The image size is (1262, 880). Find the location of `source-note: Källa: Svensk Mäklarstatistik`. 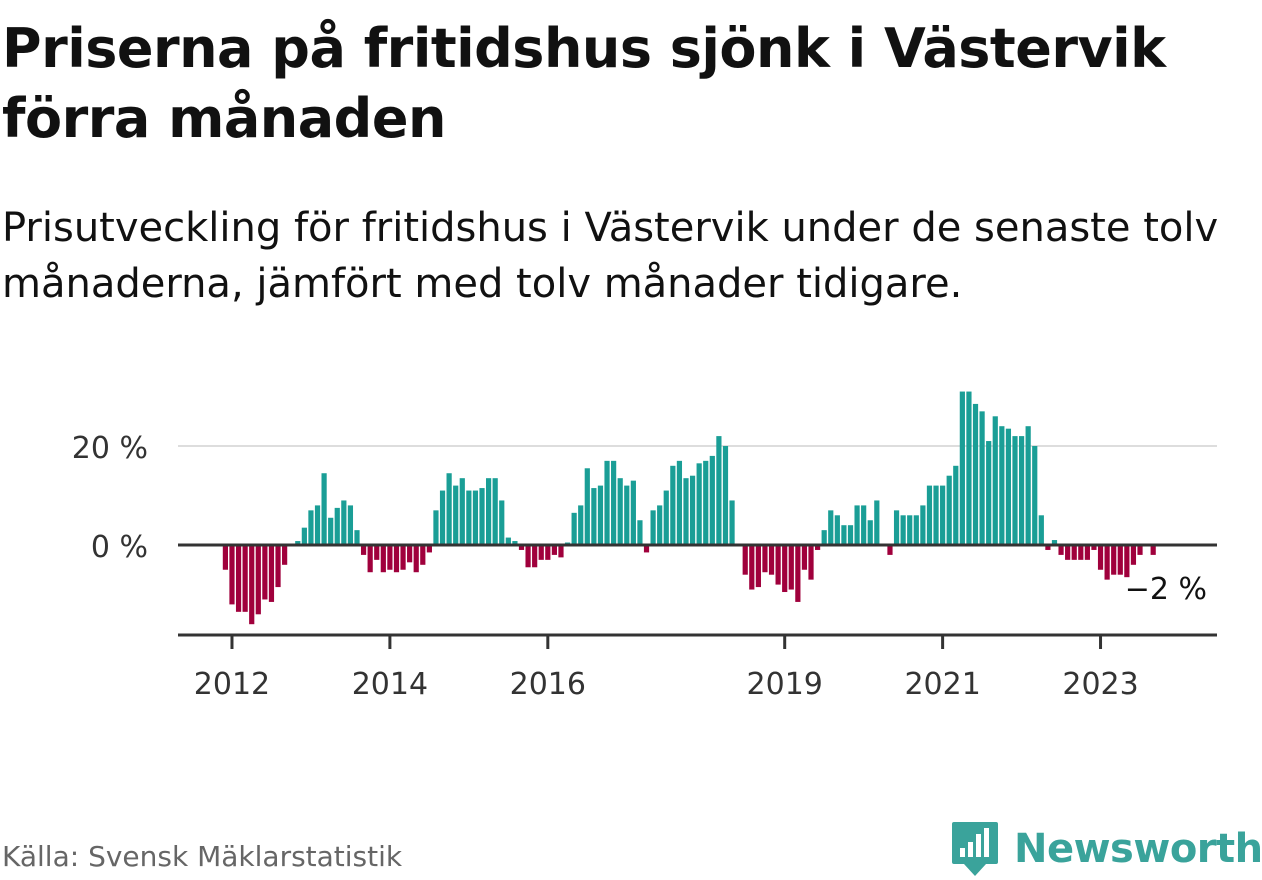

source-note: Källa: Svensk Mäklarstatistik is located at coordinates (202, 856).